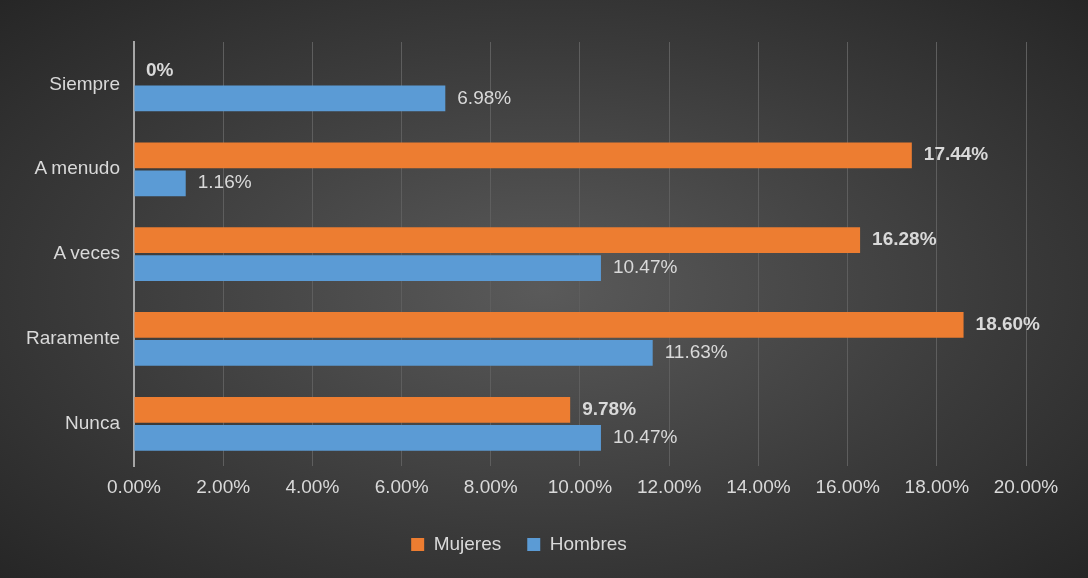 This screenshot has height=578, width=1088. Describe the element at coordinates (758, 486) in the screenshot. I see `x-tick-label: 14.00%` at that location.